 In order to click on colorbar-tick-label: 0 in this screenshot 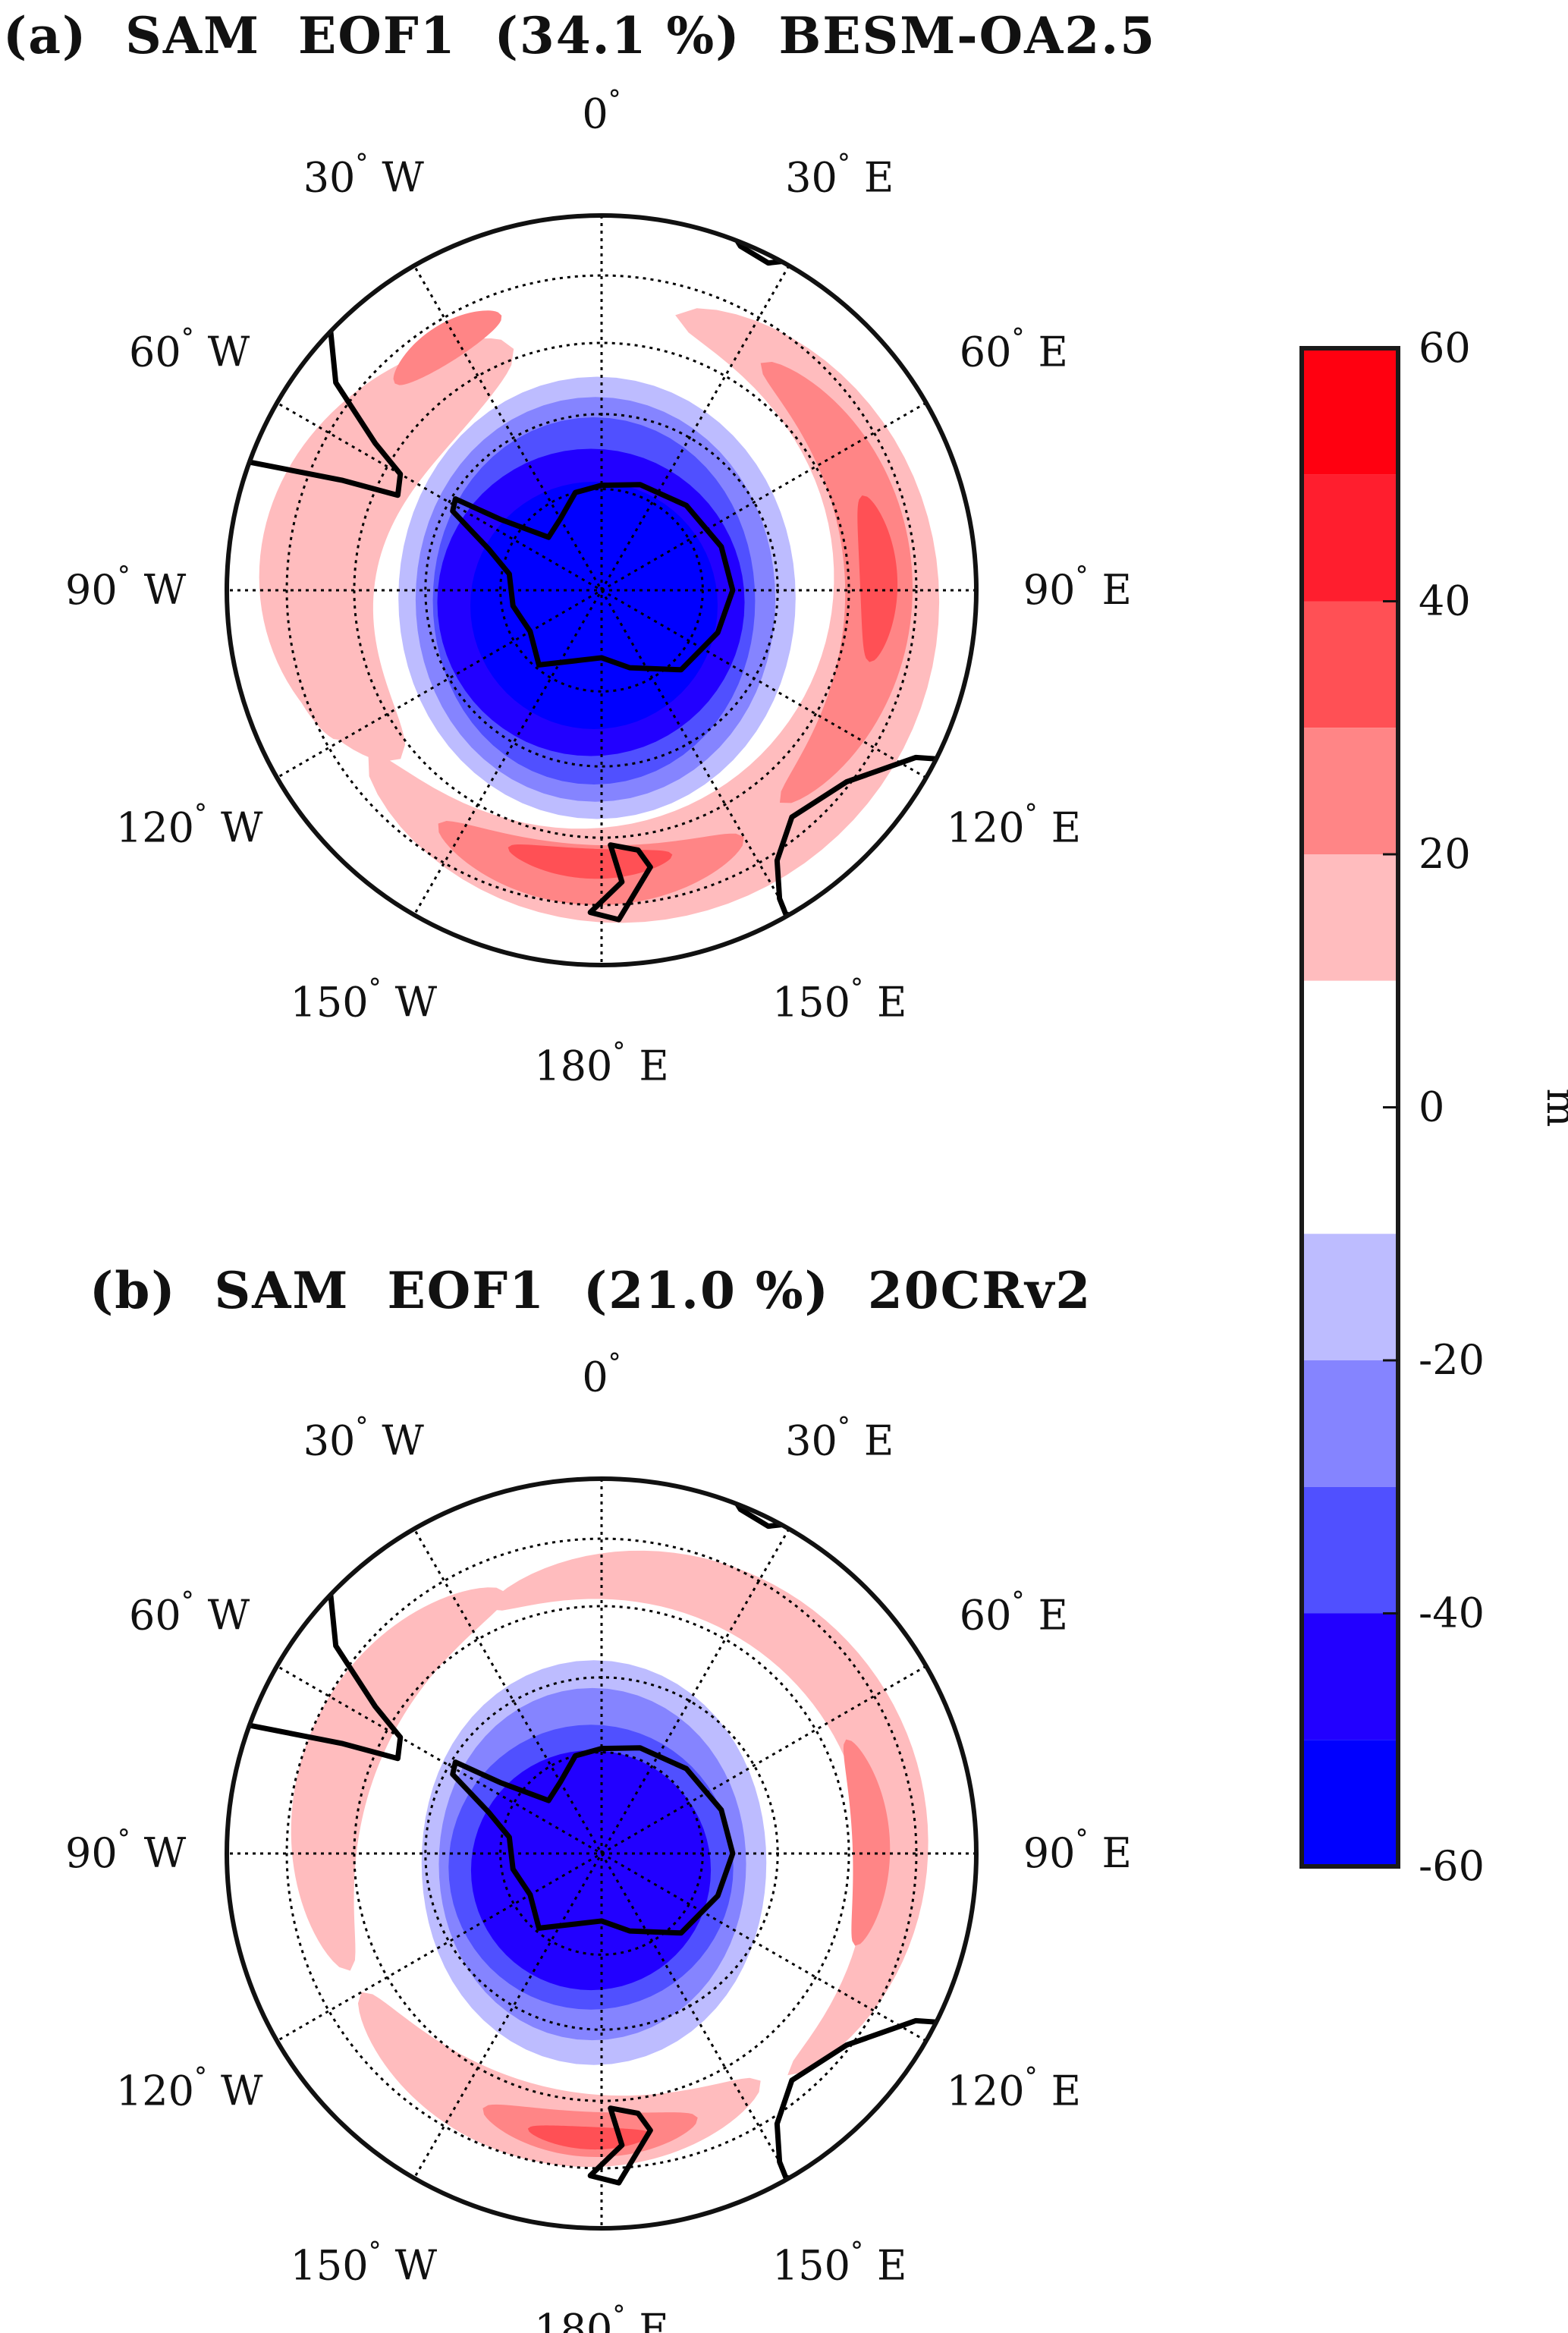, I will do `click(1431, 1107)`.